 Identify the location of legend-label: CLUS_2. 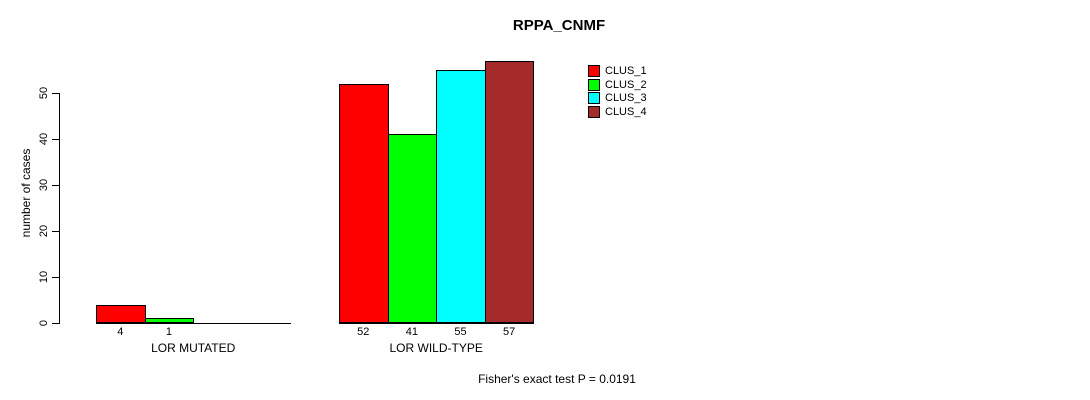
(626, 84).